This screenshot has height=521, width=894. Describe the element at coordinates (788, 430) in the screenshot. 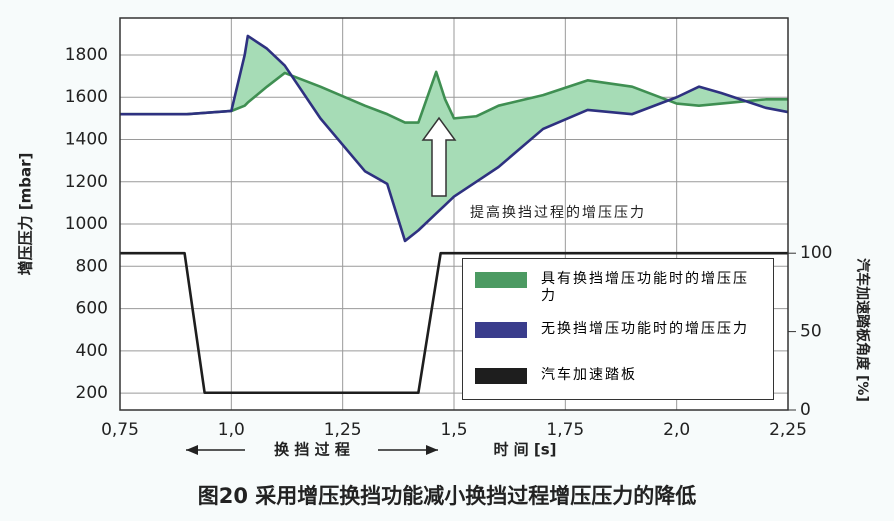

I see `x-tick-label: 2,25` at that location.